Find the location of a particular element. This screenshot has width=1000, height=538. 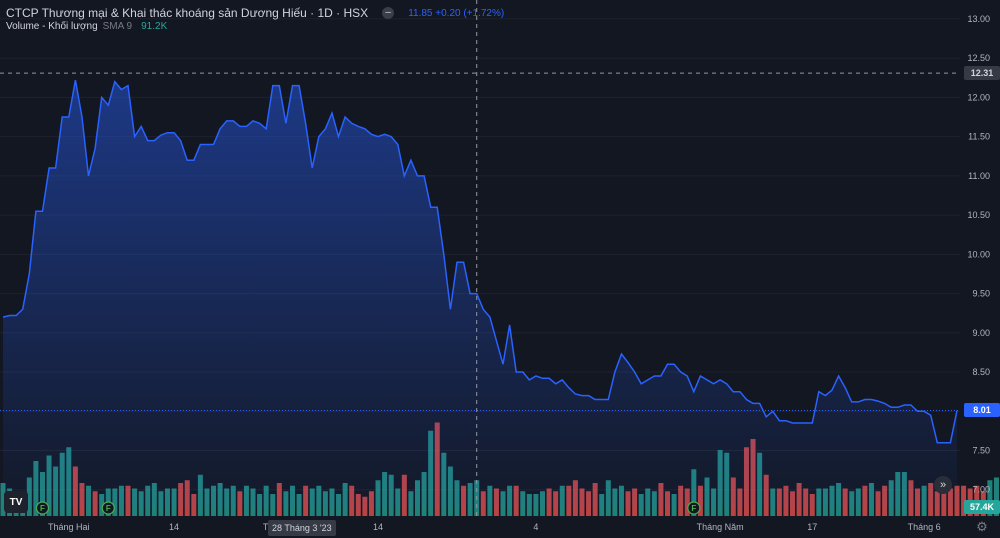

y-tick-label: 10.50 is located at coordinates (978, 215).